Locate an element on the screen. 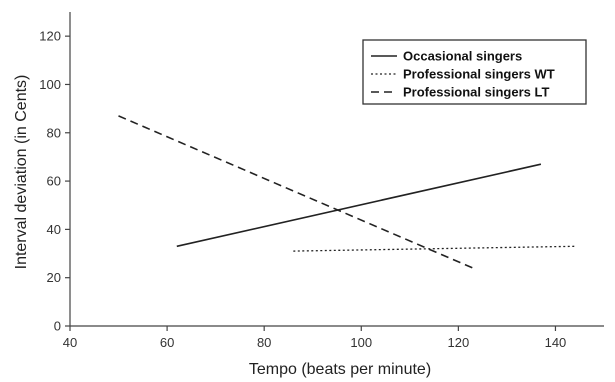 This screenshot has width=615, height=382. y-tick-label: 20 is located at coordinates (54, 277).